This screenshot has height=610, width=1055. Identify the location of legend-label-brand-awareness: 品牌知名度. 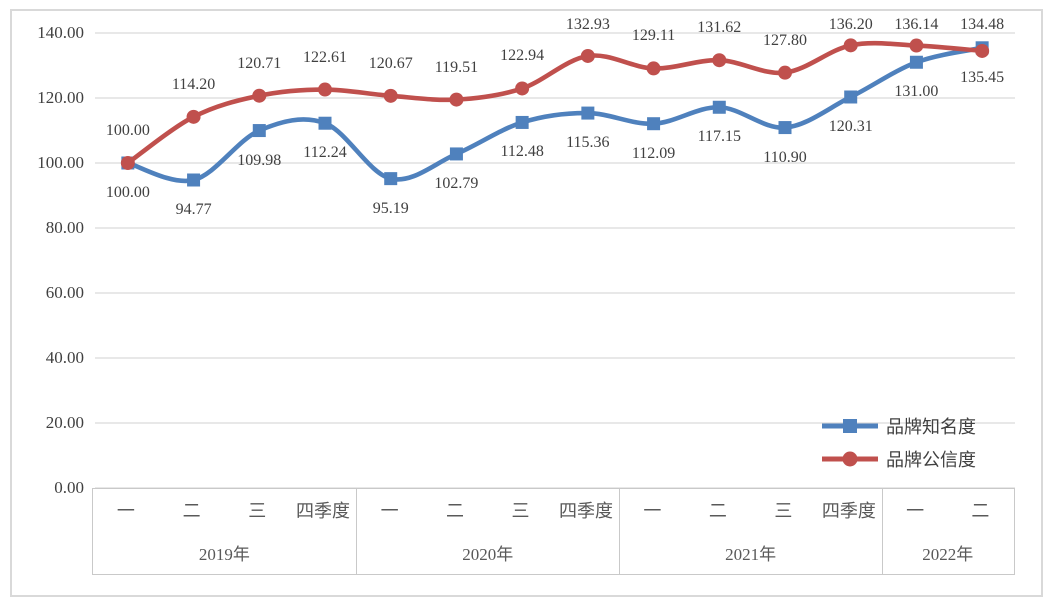
(931, 426).